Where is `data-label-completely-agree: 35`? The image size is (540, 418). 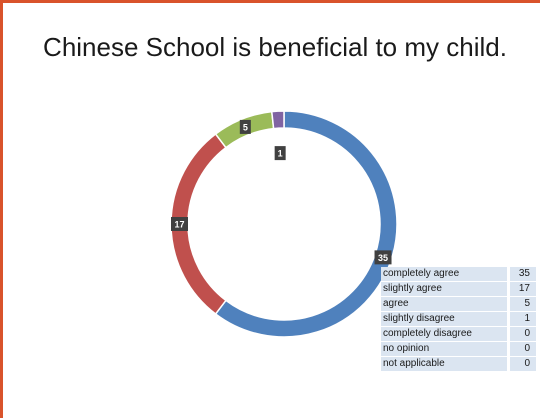 data-label-completely-agree: 35 is located at coordinates (383, 257).